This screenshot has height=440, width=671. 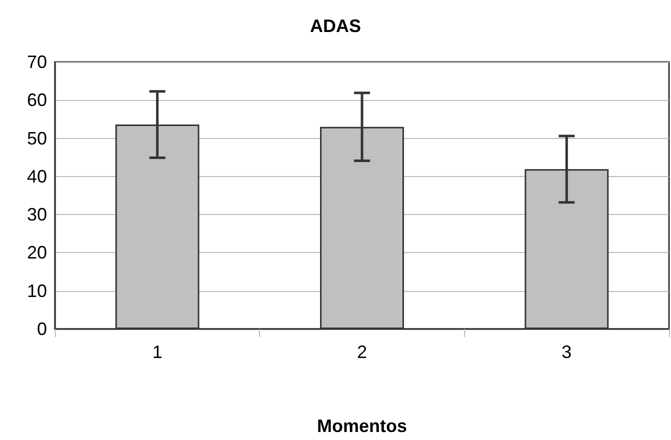 What do you see at coordinates (336, 26) in the screenshot?
I see `chart-title: ADAS` at bounding box center [336, 26].